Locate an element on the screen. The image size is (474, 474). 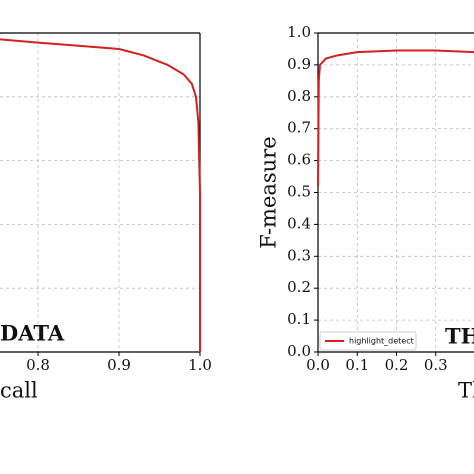
x-tick-label: 1.0 is located at coordinates (200, 365).